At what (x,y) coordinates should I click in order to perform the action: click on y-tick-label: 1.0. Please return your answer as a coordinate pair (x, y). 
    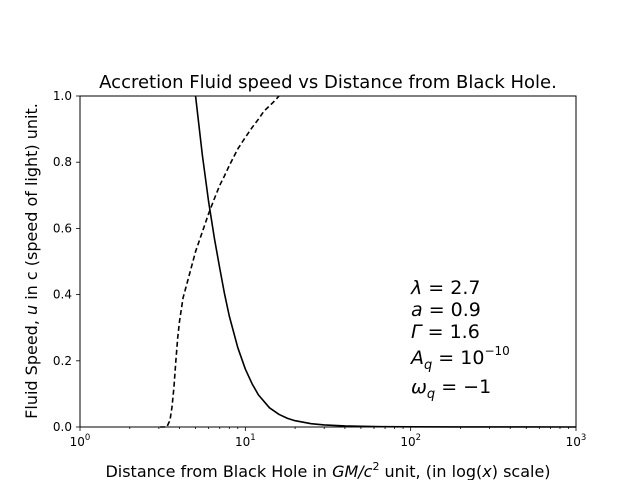
    Looking at the image, I should click on (62, 96).